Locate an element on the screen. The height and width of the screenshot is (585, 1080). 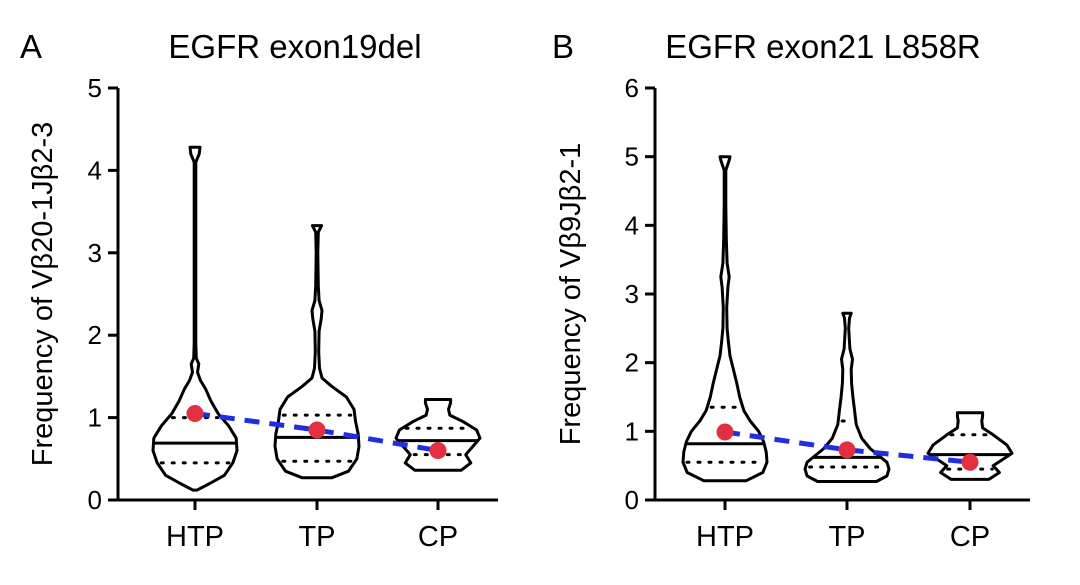
y-axis-label: Frequency of Vβ9Jβ2-1 is located at coordinates (571, 294).